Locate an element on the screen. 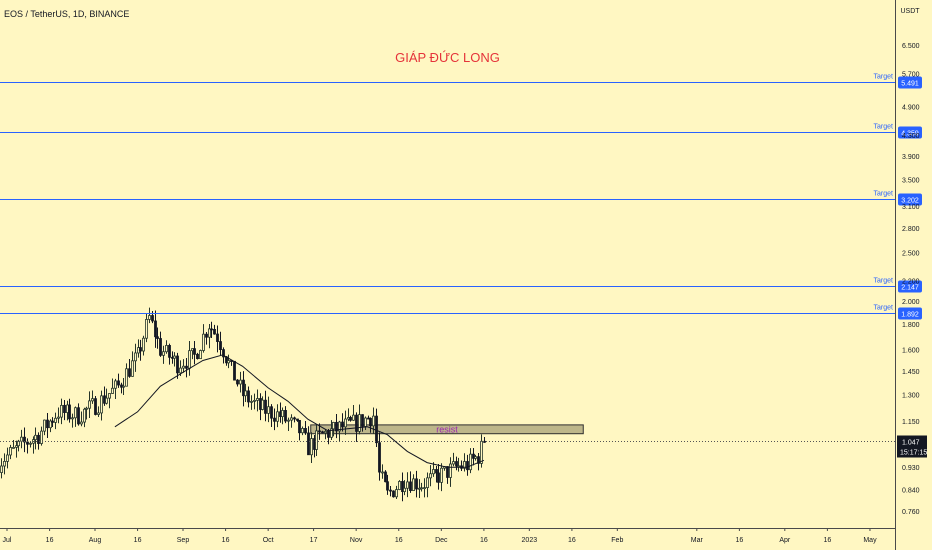 The width and height of the screenshot is (932, 550). target-price-value: 2.147 is located at coordinates (910, 288).